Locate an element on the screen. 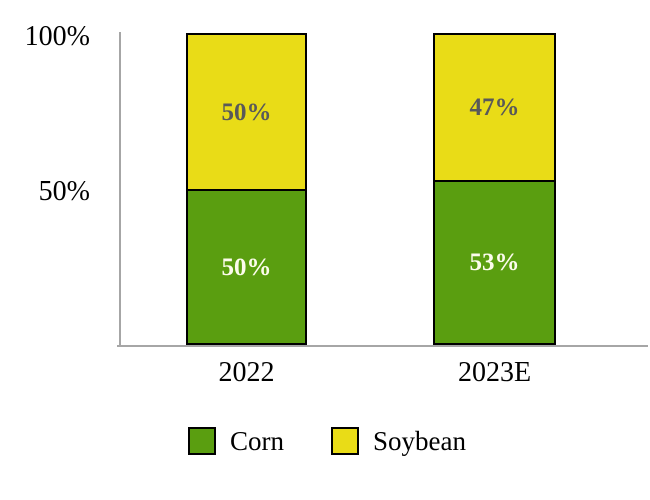 The image size is (650, 500). y-axis-tick-50: 50% is located at coordinates (64, 191).